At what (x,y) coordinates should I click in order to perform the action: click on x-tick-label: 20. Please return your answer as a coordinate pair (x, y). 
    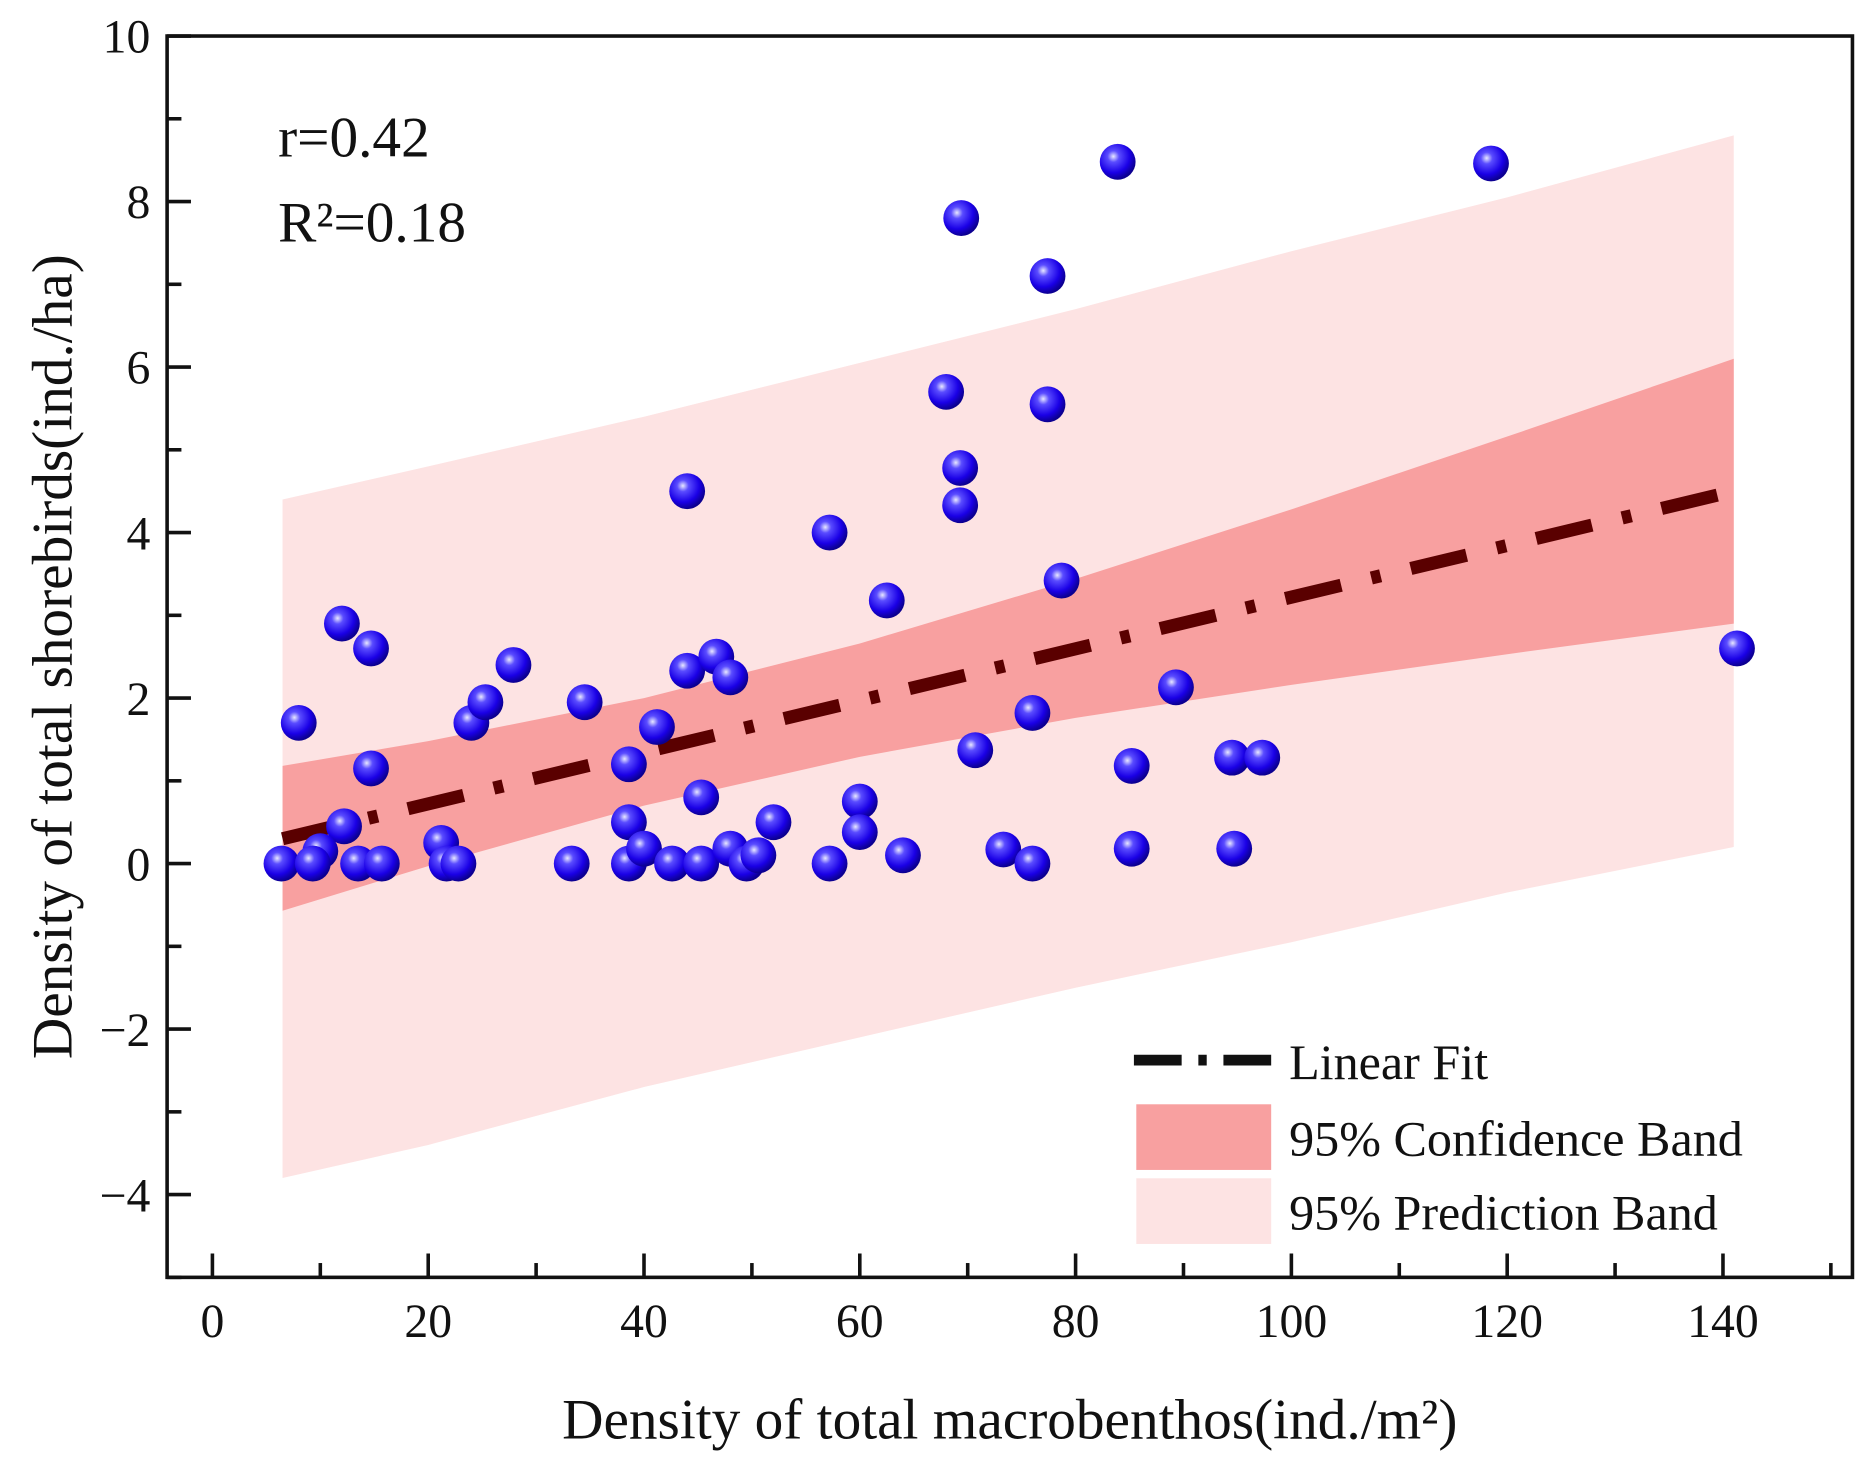
    Looking at the image, I should click on (428, 1321).